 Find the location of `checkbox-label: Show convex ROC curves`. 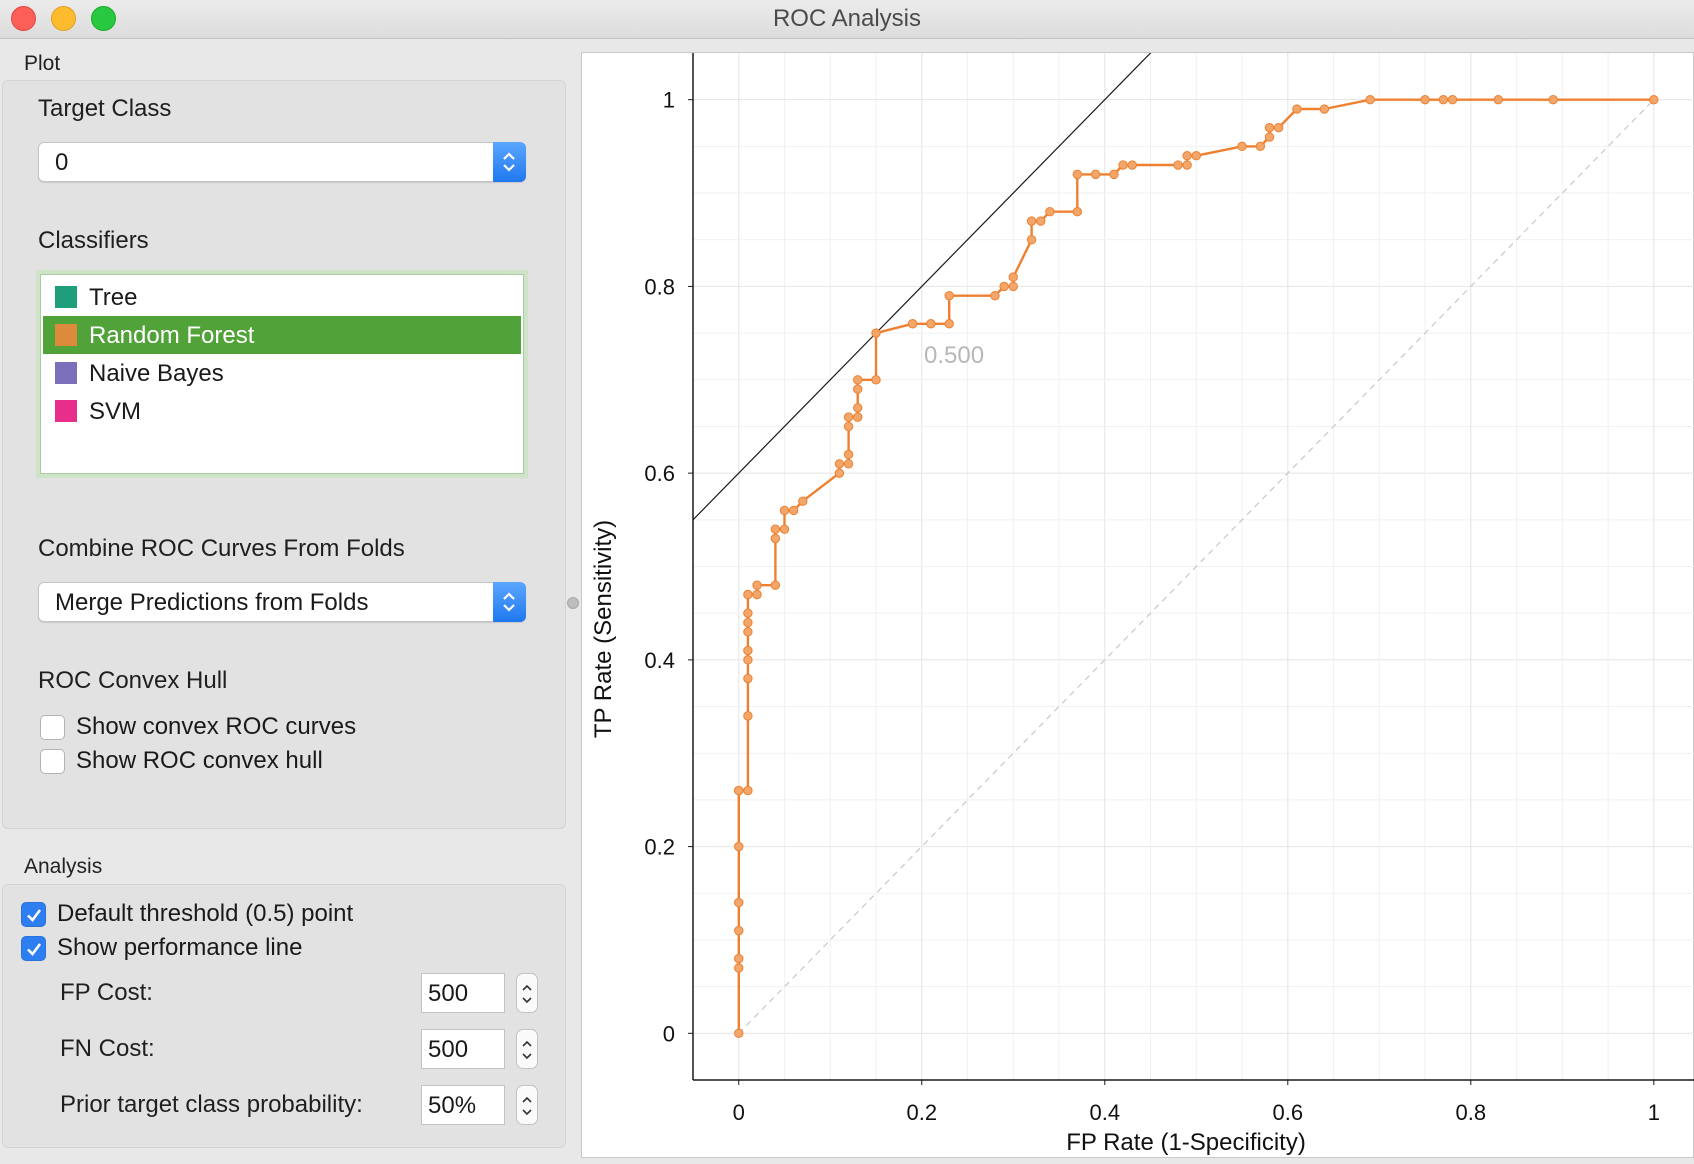

checkbox-label: Show convex ROC curves is located at coordinates (216, 726).